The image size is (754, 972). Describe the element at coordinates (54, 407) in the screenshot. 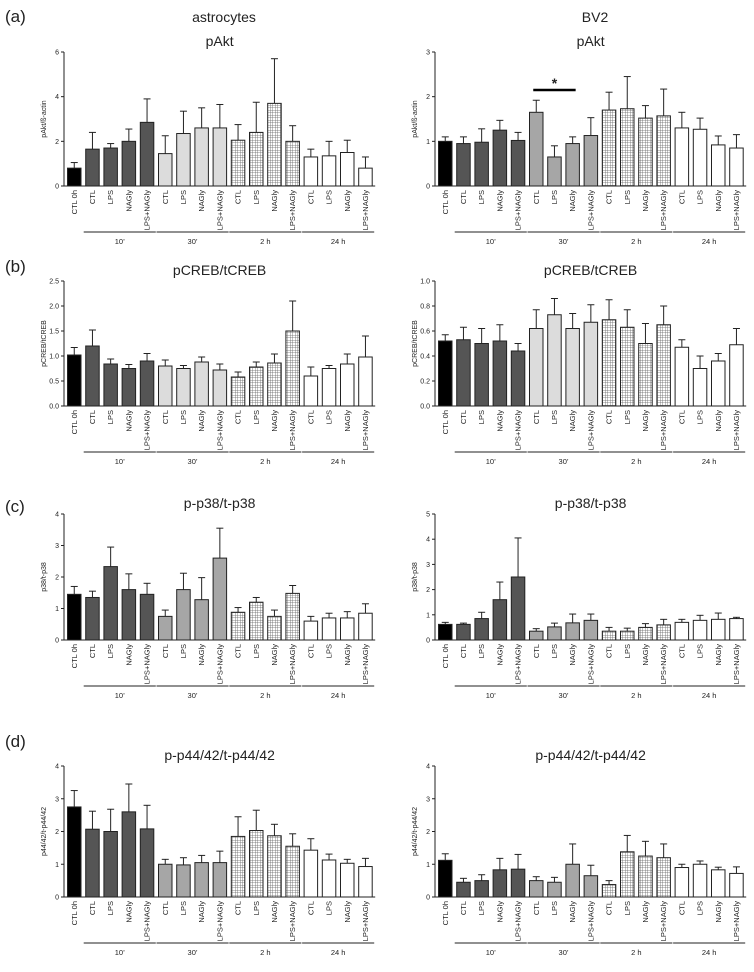

I see `y-tick-label: 0.0` at that location.